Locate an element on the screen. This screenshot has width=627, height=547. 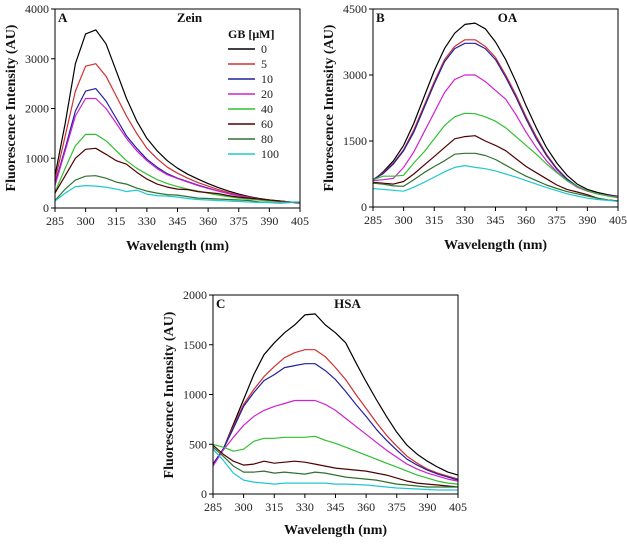
y-tick-label: 4000 is located at coordinates (37, 9).